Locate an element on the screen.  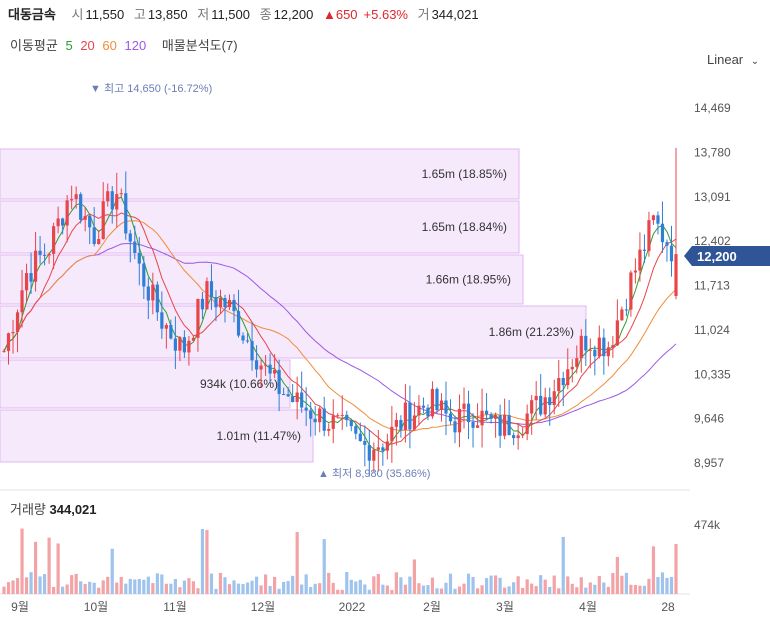
open-label: 시 is located at coordinates (77, 14).